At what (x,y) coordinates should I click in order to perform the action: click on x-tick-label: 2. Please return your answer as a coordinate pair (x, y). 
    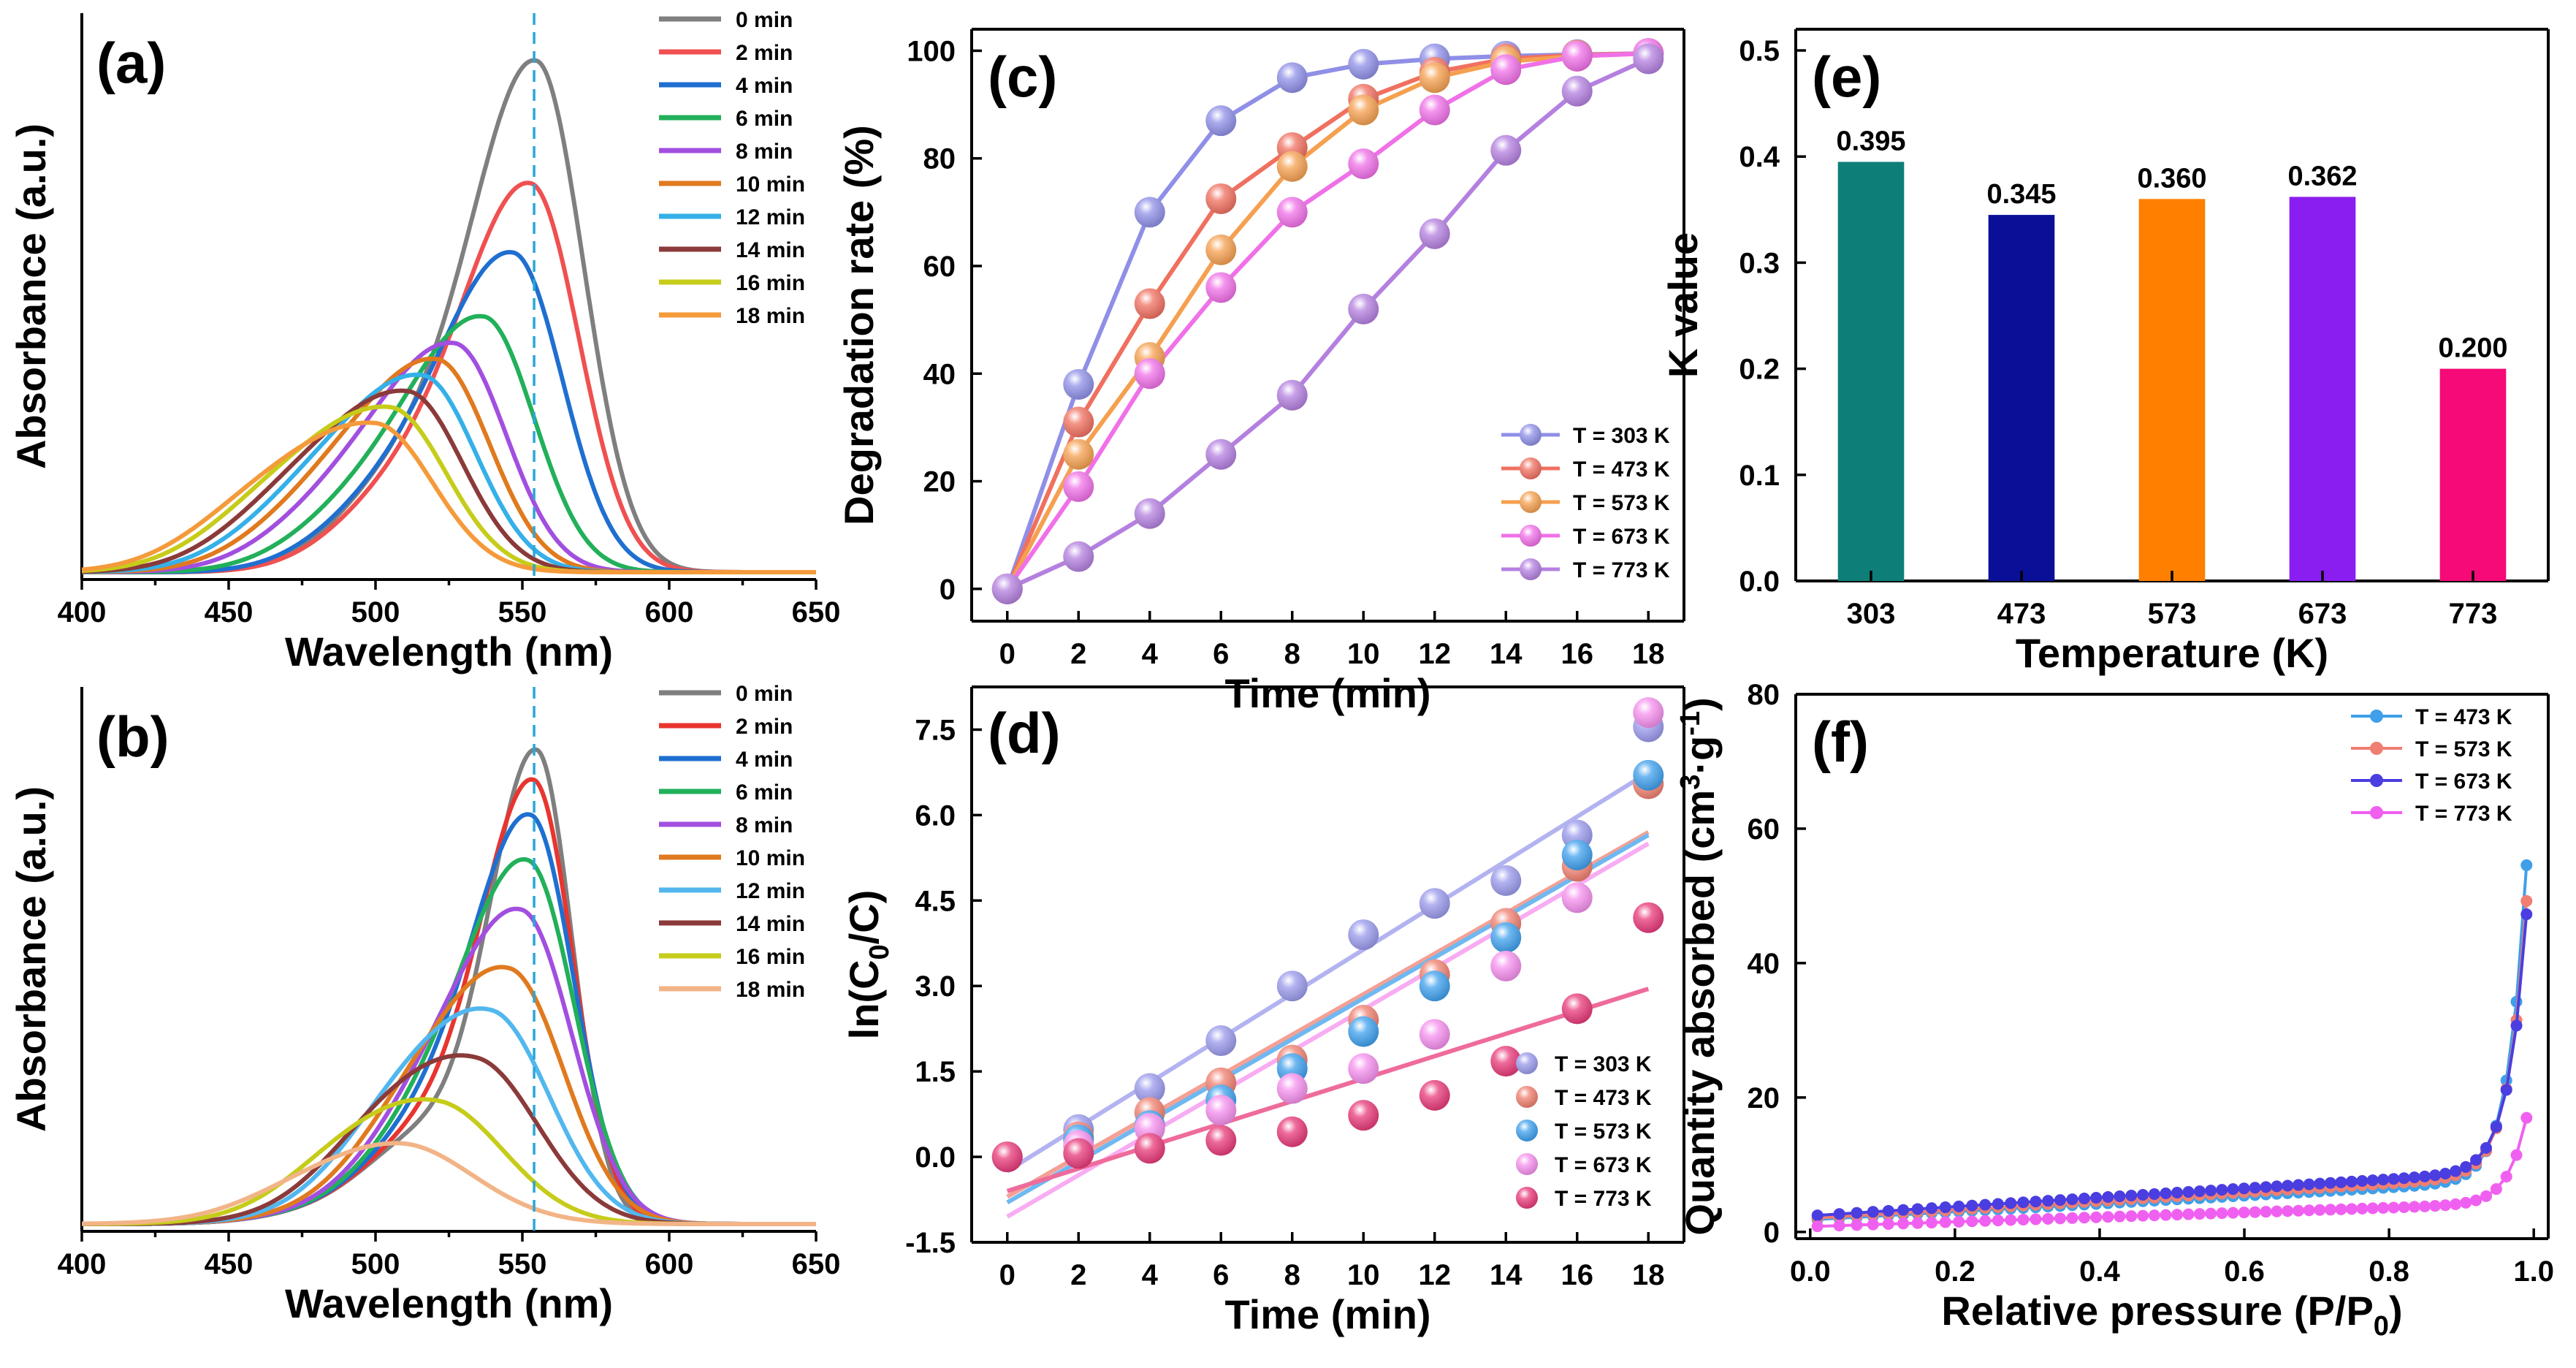
    Looking at the image, I should click on (1078, 1275).